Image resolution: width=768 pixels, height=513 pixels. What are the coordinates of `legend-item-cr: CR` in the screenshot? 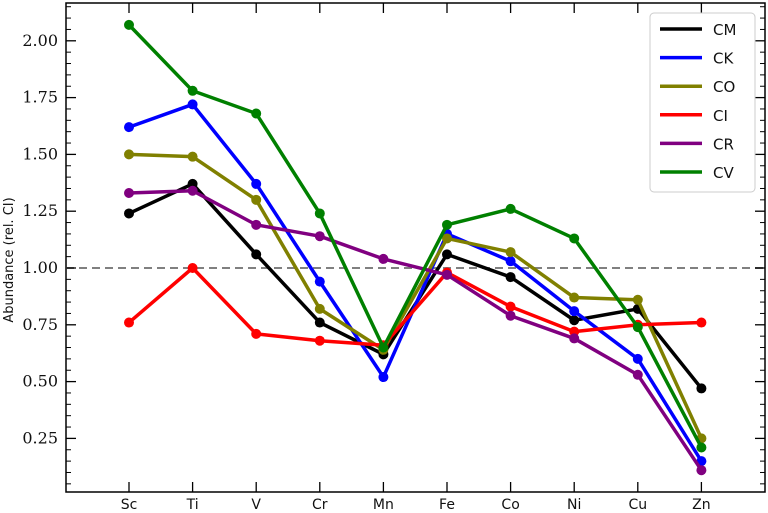 It's located at (697, 144).